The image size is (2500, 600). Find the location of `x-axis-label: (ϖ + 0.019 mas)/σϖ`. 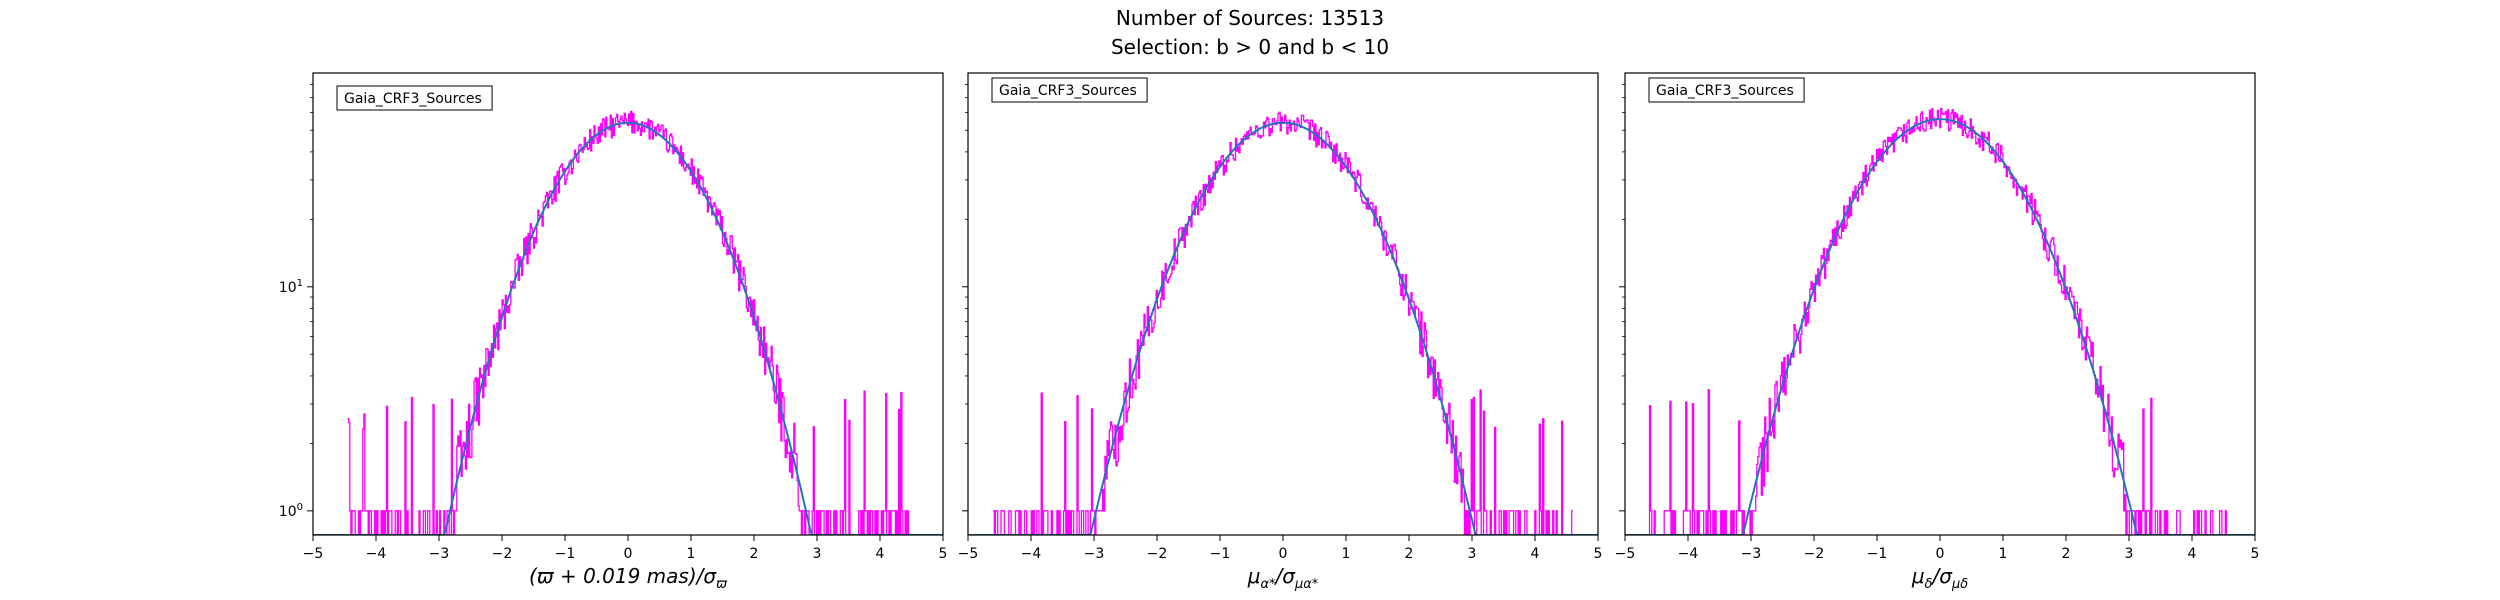

x-axis-label: (ϖ + 0.019 mas)/σϖ is located at coordinates (628, 578).